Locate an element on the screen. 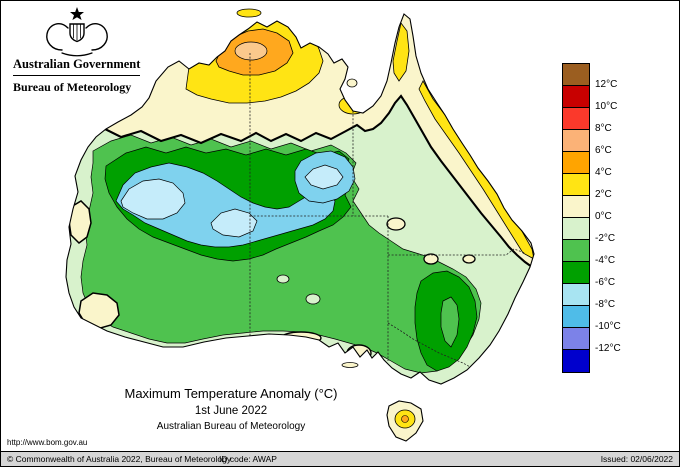  crest-kangaroo is located at coordinates (57, 37).